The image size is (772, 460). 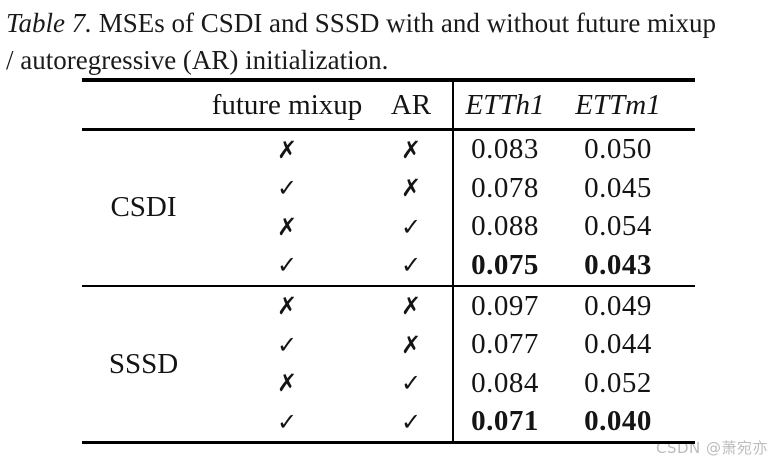 I want to click on mse-value: 0.097, so click(x=505, y=305).